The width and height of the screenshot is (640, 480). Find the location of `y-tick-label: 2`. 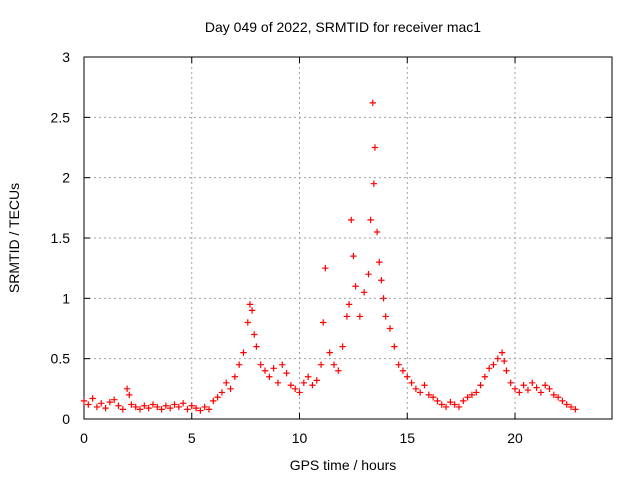

y-tick-label: 2 is located at coordinates (66, 178).